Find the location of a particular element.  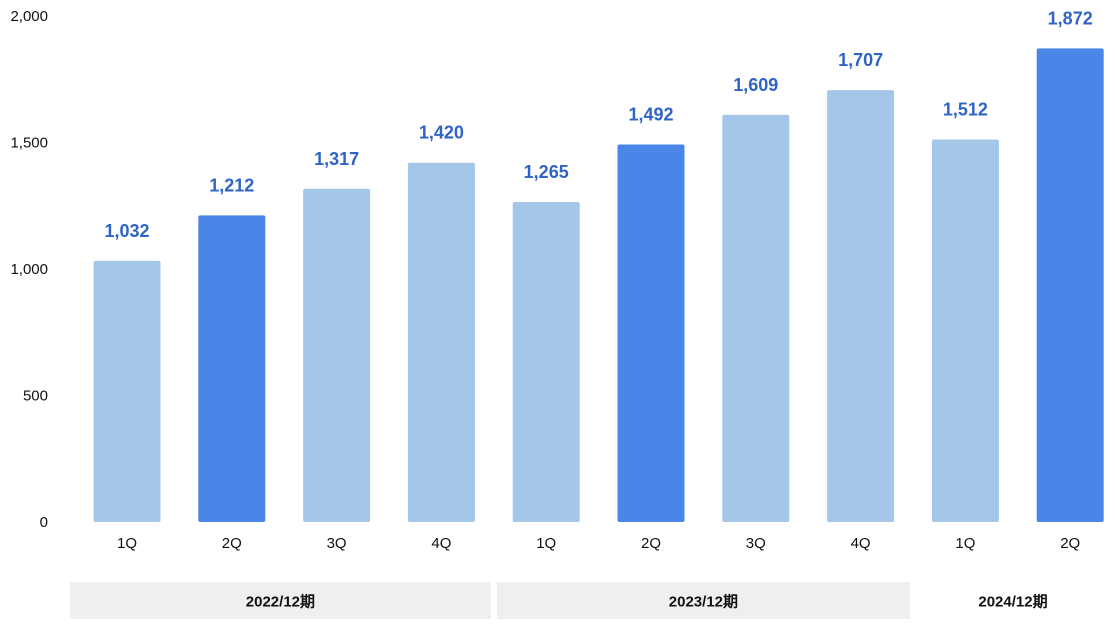

data-label: 1,492 is located at coordinates (650, 115).